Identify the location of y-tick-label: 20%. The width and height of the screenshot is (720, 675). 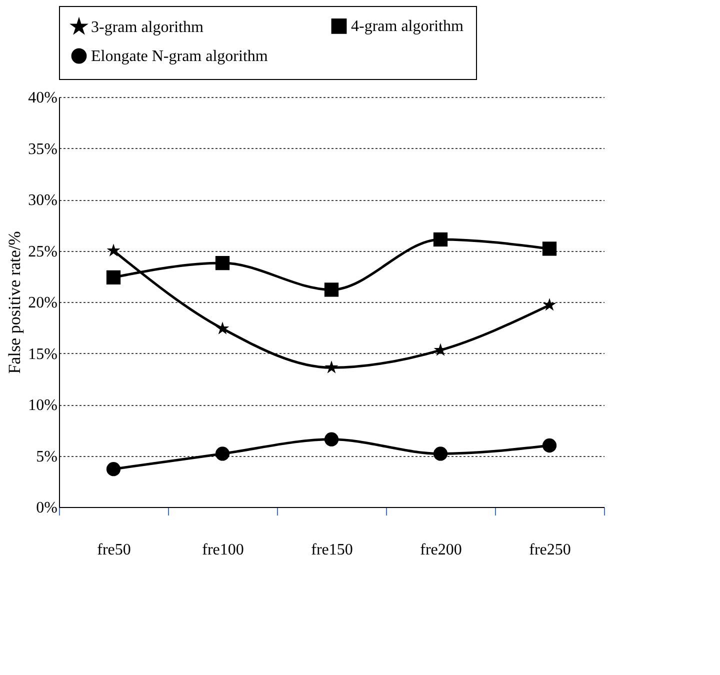
(43, 303).